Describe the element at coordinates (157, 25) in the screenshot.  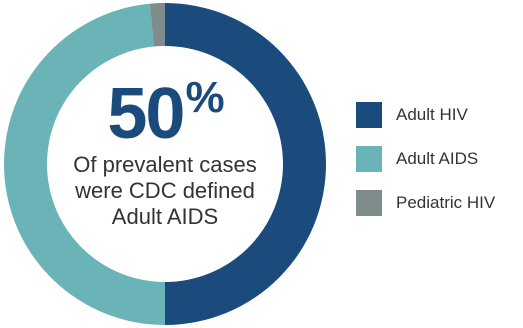
I see `slice-pediatric-hiv` at that location.